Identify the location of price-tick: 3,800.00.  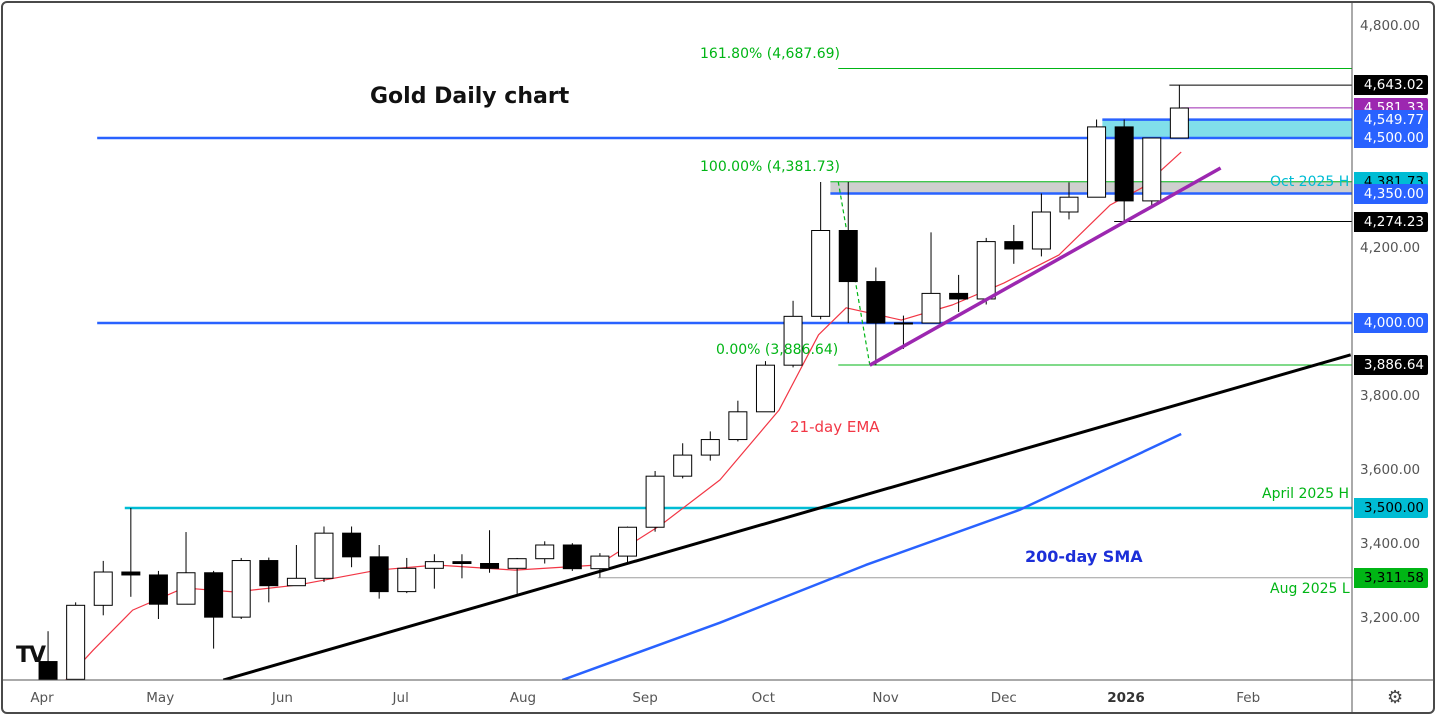
(1390, 396).